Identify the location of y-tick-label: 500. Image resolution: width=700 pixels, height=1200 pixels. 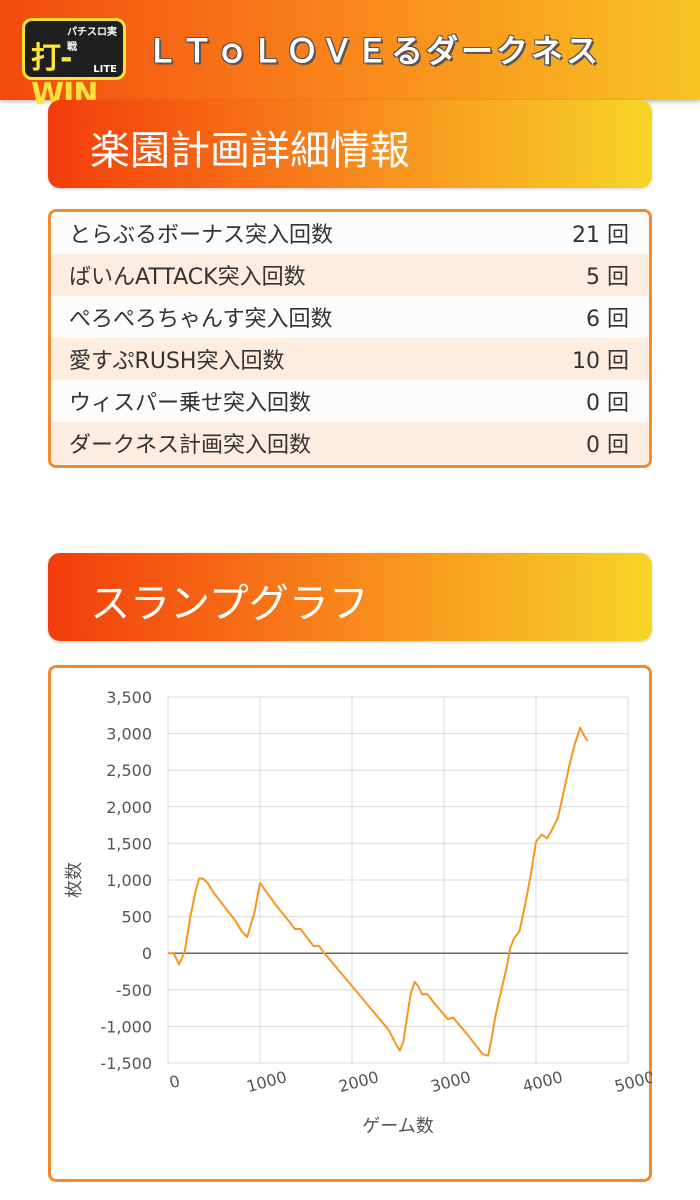
(136, 917).